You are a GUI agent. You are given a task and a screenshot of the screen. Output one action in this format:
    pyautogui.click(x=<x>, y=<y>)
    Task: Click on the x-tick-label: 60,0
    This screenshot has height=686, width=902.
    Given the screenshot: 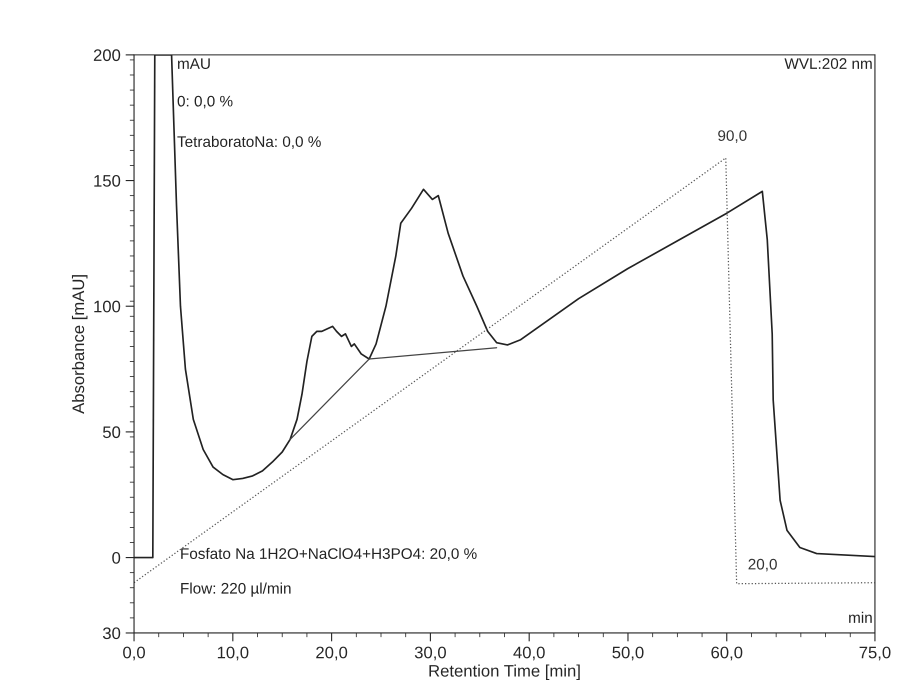 What is the action you would take?
    pyautogui.click(x=726, y=653)
    